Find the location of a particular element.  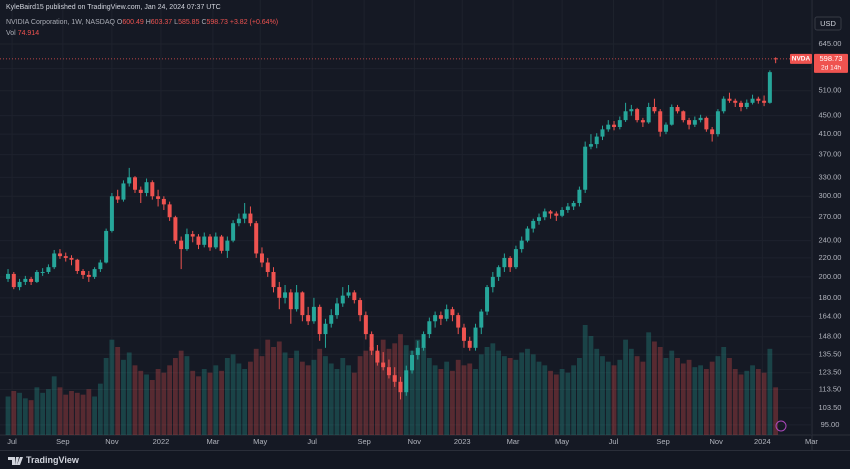

volume-value: 74.914 is located at coordinates (28, 33).